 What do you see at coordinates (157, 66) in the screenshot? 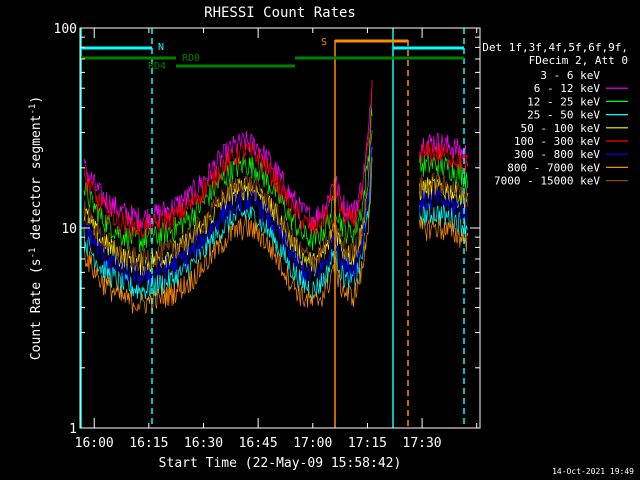
I see `rd4-label: RD4` at bounding box center [157, 66].